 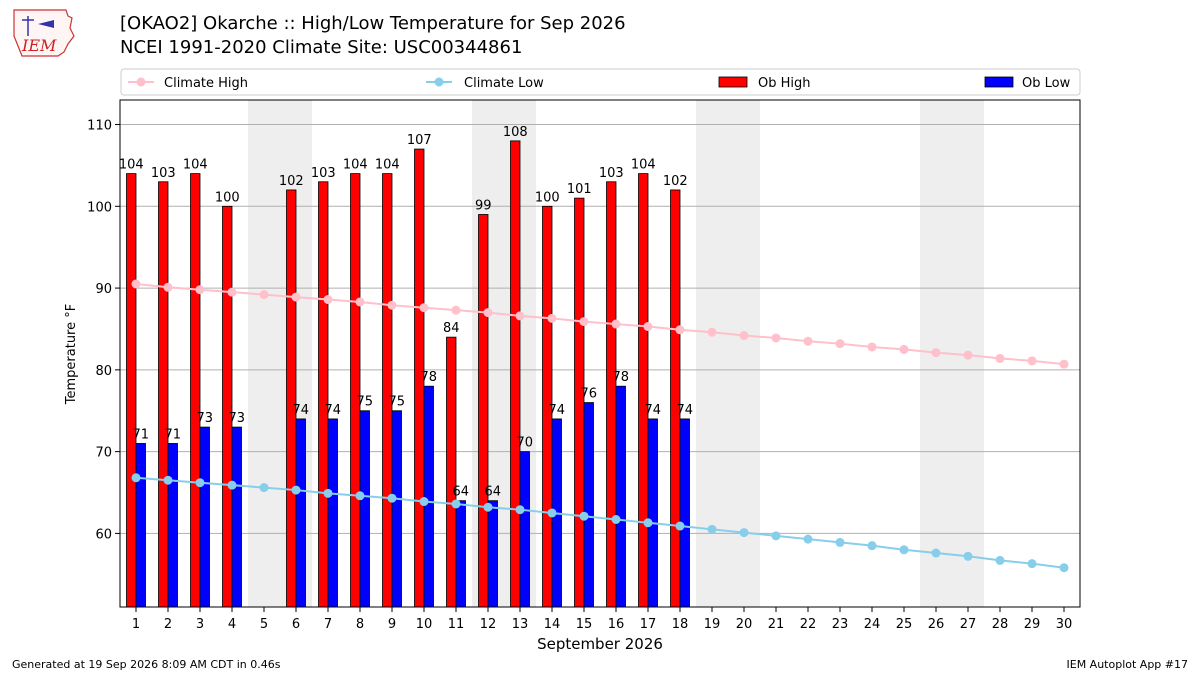 I want to click on x-tick-label-15: 15, so click(x=584, y=624).